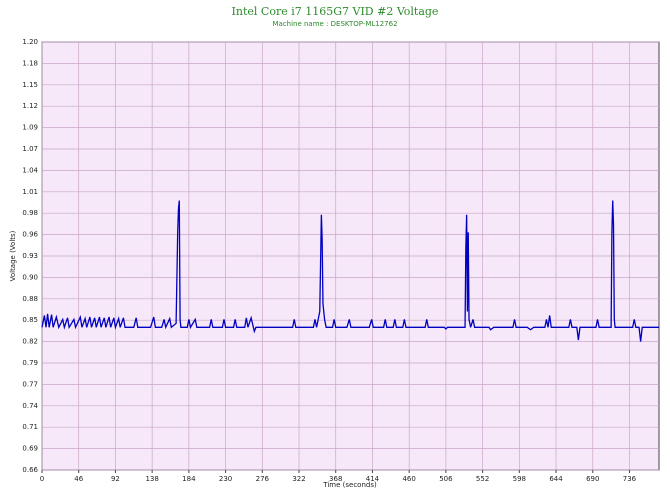  What do you see at coordinates (30, 192) in the screenshot?
I see `y-tick-label: 1.01` at bounding box center [30, 192].